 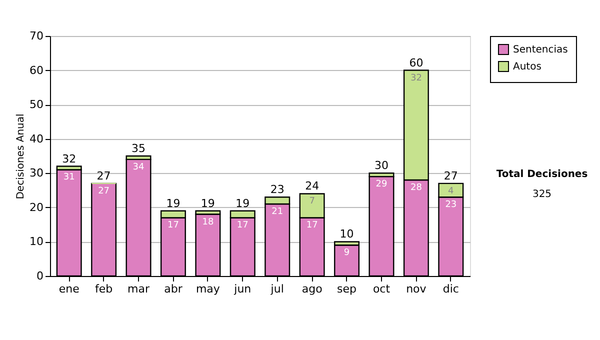 I want to click on legend-label: Autos, so click(x=527, y=67).